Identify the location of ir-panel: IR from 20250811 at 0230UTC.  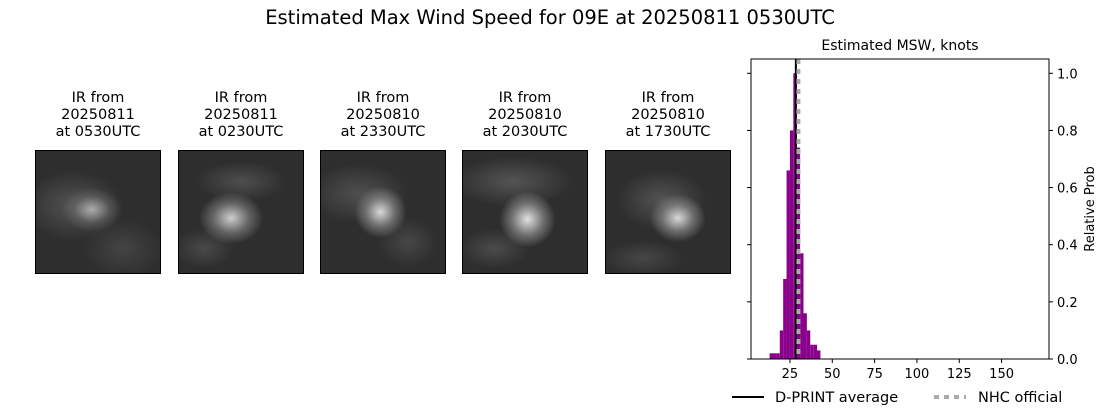
(241, 182).